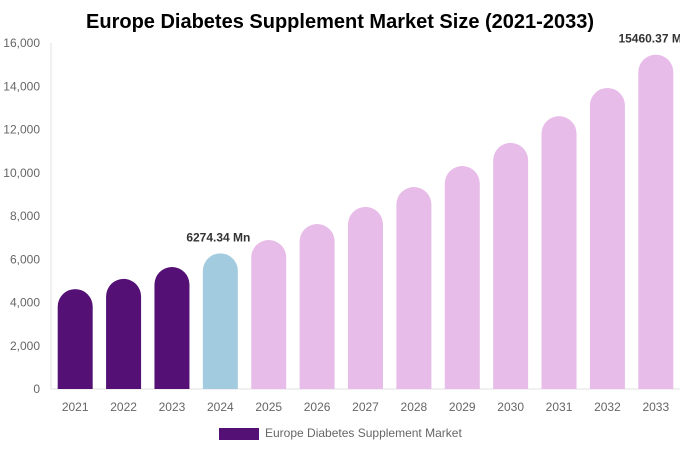  I want to click on x-tick-label: 2025, so click(268, 407).